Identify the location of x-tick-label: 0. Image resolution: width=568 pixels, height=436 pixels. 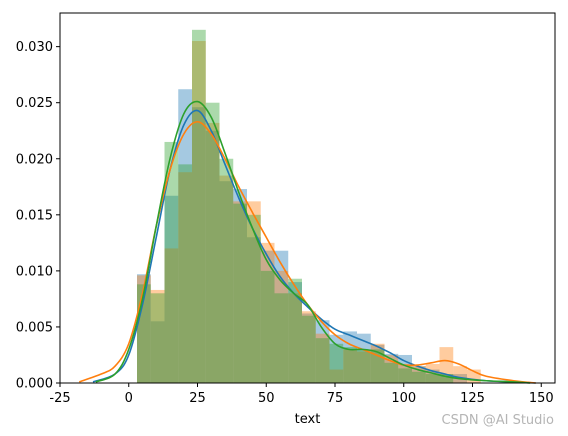
(129, 398).